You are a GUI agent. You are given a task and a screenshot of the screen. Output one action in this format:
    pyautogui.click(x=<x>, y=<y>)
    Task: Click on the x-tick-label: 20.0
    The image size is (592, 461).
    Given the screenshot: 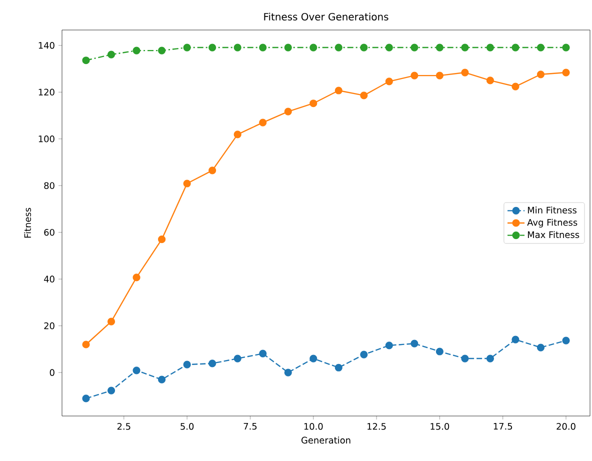 What is the action you would take?
    pyautogui.click(x=566, y=426)
    